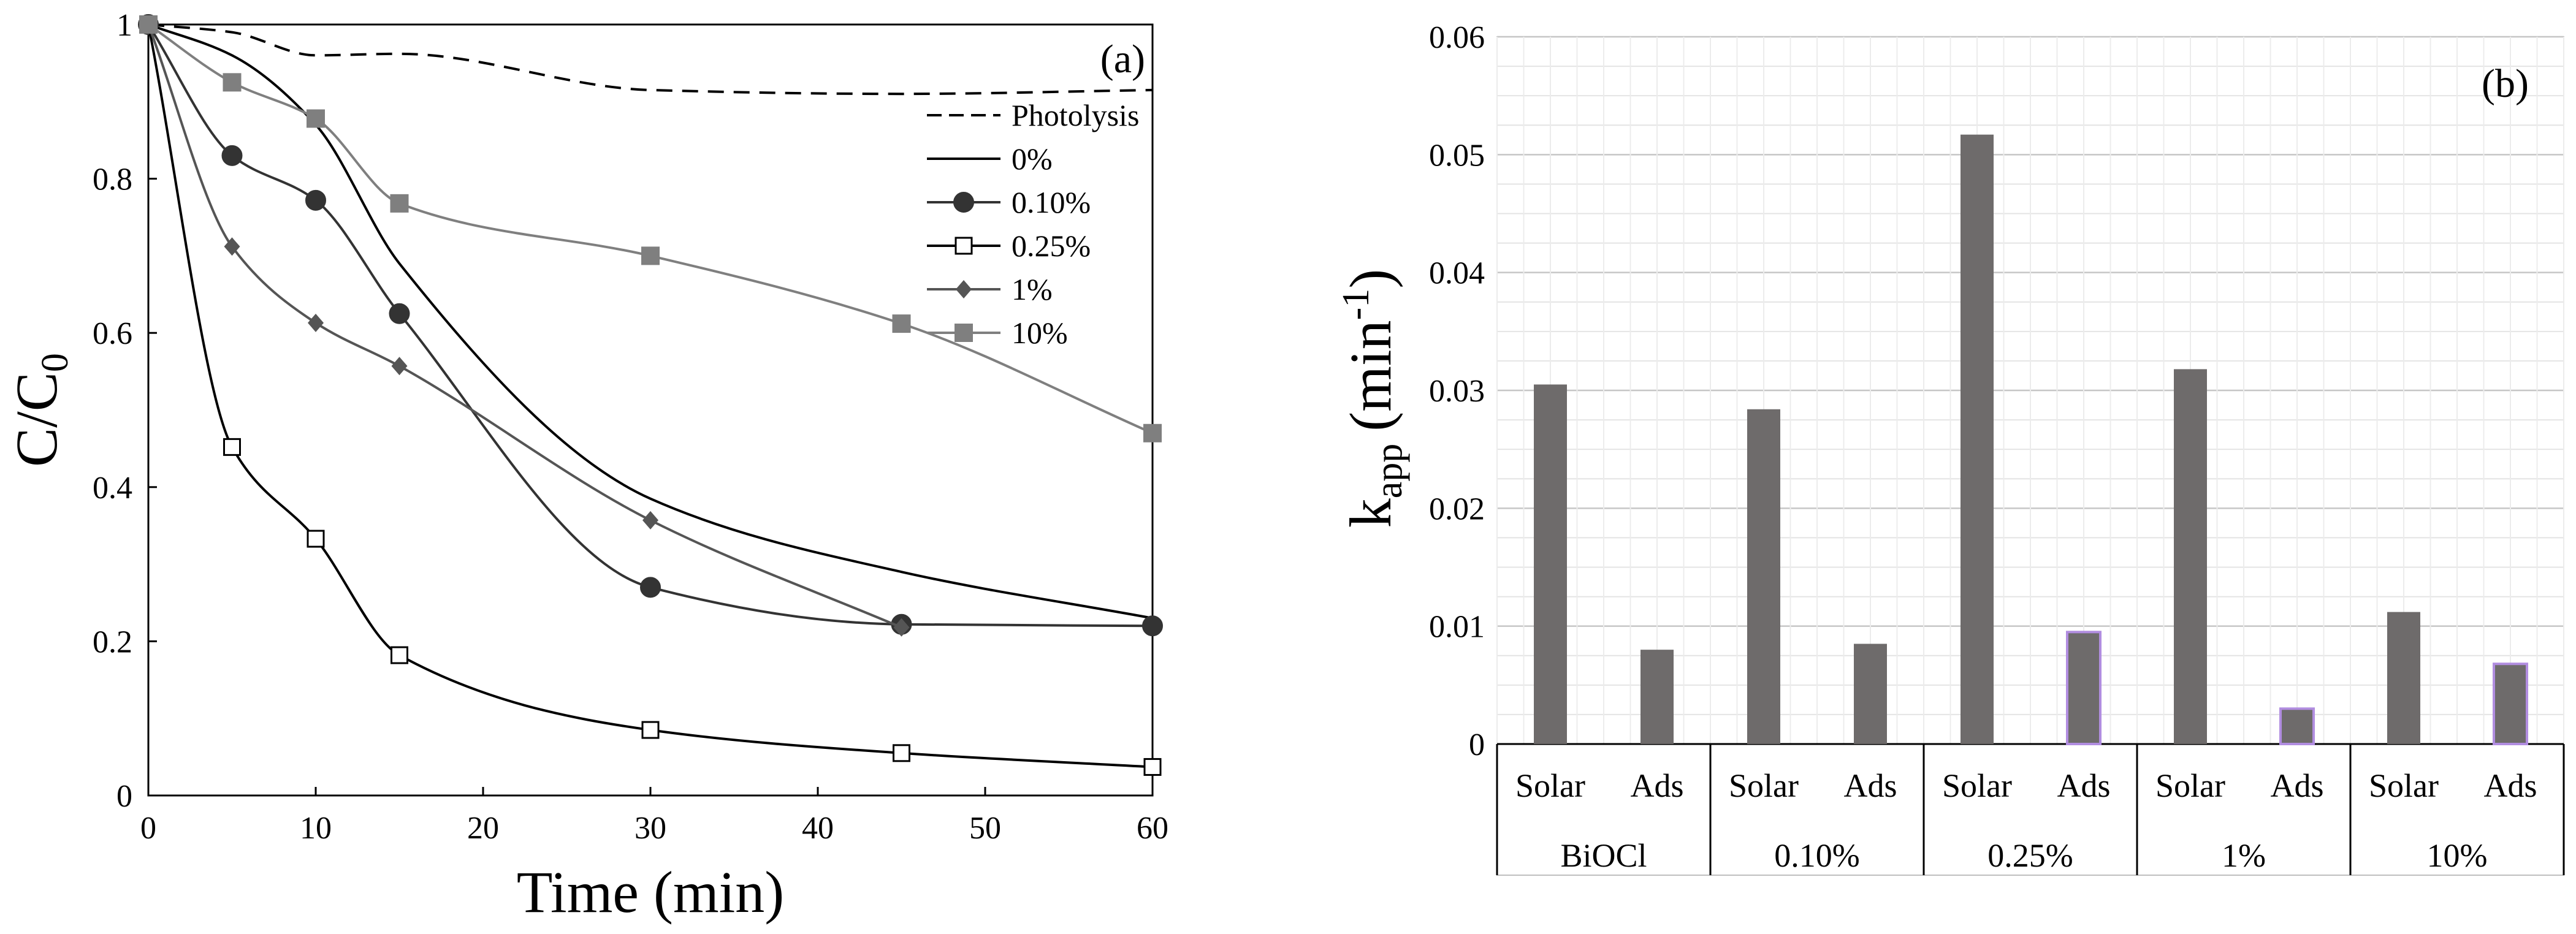 This screenshot has height=934, width=2576. Describe the element at coordinates (112, 411) in the screenshot. I see `panel-a-y-tick-labels: 0 0.2 0.4 0.6 0.8 1` at that location.